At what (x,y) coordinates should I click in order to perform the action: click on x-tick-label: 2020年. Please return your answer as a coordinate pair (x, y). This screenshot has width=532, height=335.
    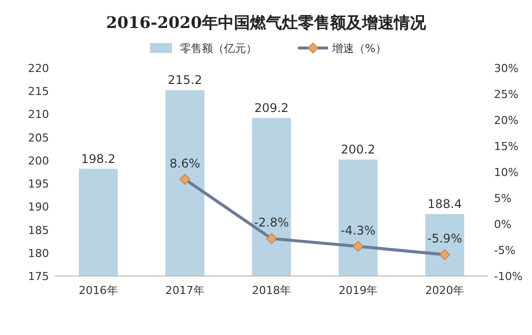
    Looking at the image, I should click on (444, 290).